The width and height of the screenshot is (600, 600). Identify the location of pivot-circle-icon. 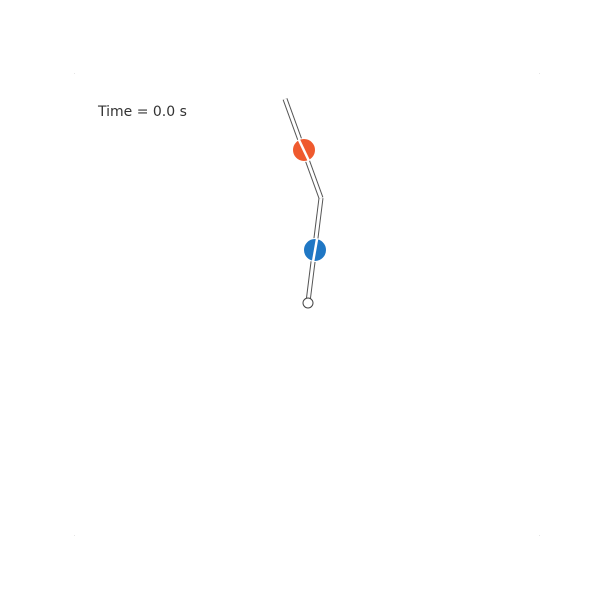
(308, 303).